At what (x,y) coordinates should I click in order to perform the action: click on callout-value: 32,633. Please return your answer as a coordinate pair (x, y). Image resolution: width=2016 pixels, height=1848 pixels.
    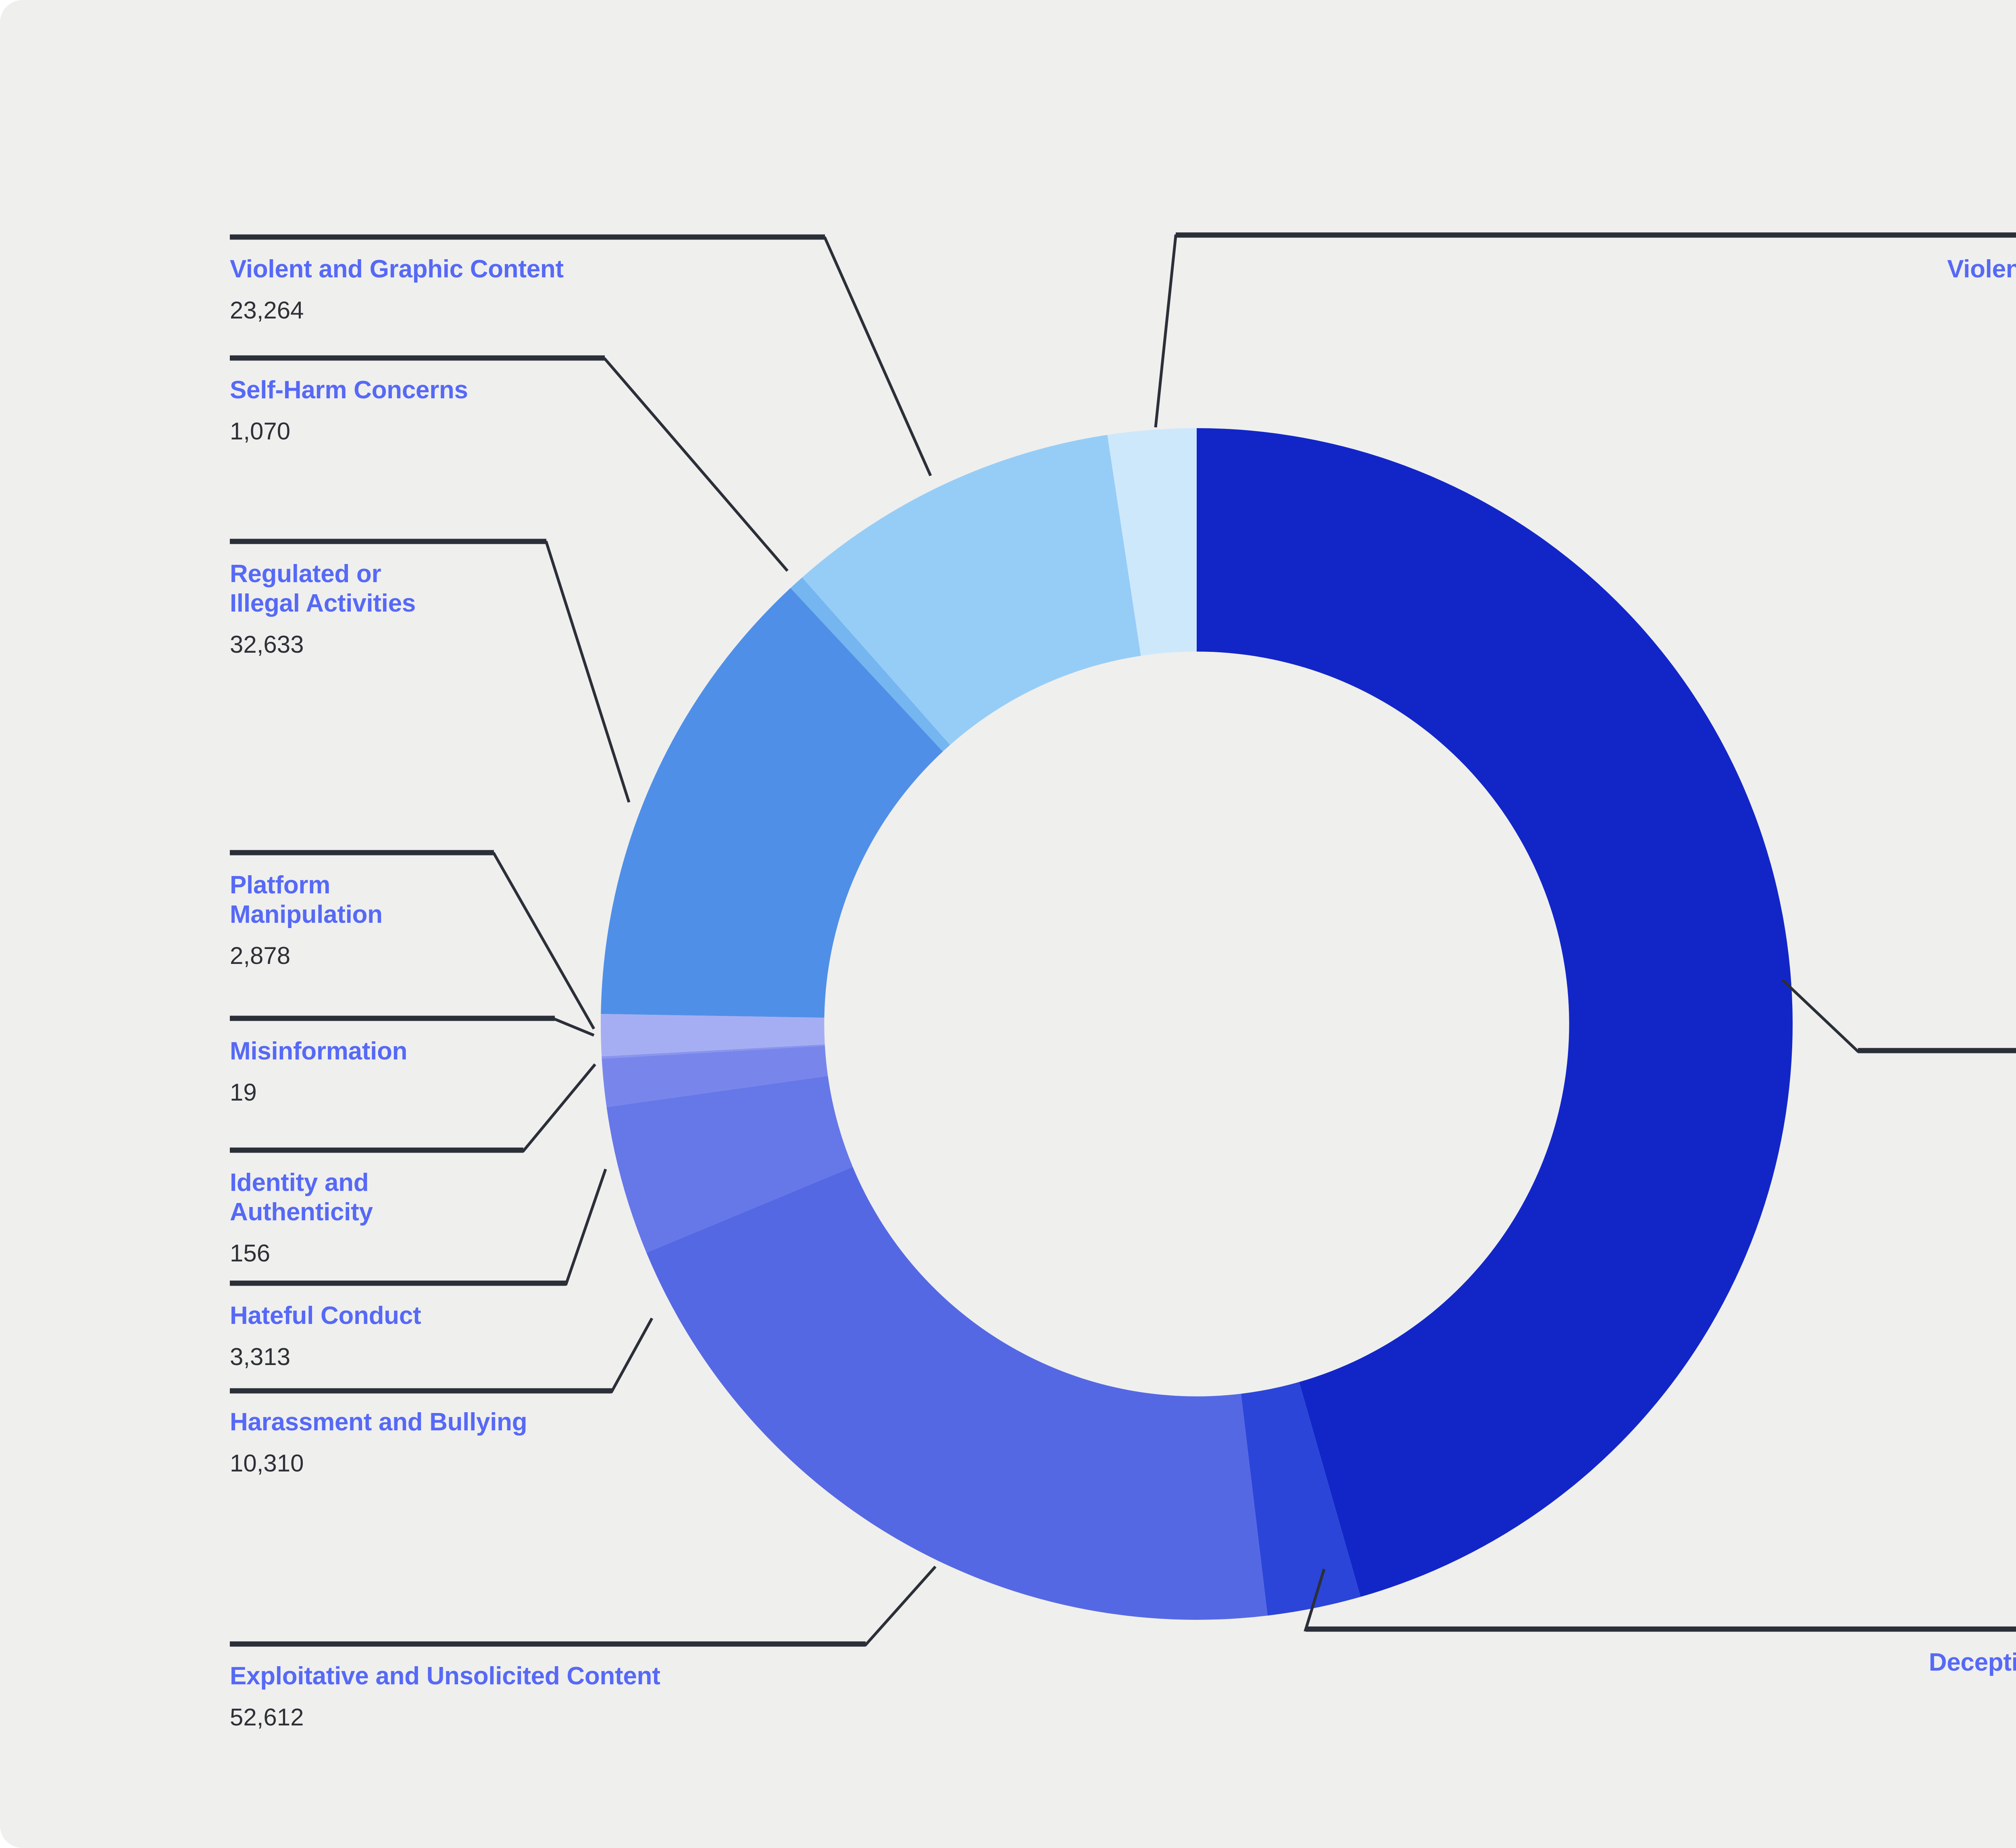
    Looking at the image, I should click on (267, 644).